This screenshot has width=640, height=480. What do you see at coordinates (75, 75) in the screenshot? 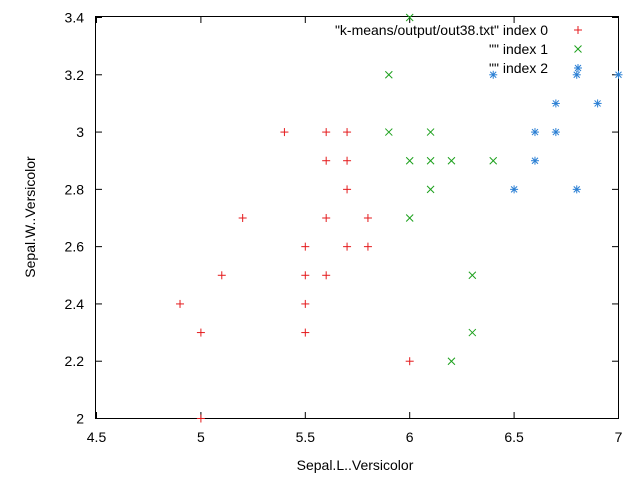
I see `y-tick-label: 3.2` at bounding box center [75, 75].